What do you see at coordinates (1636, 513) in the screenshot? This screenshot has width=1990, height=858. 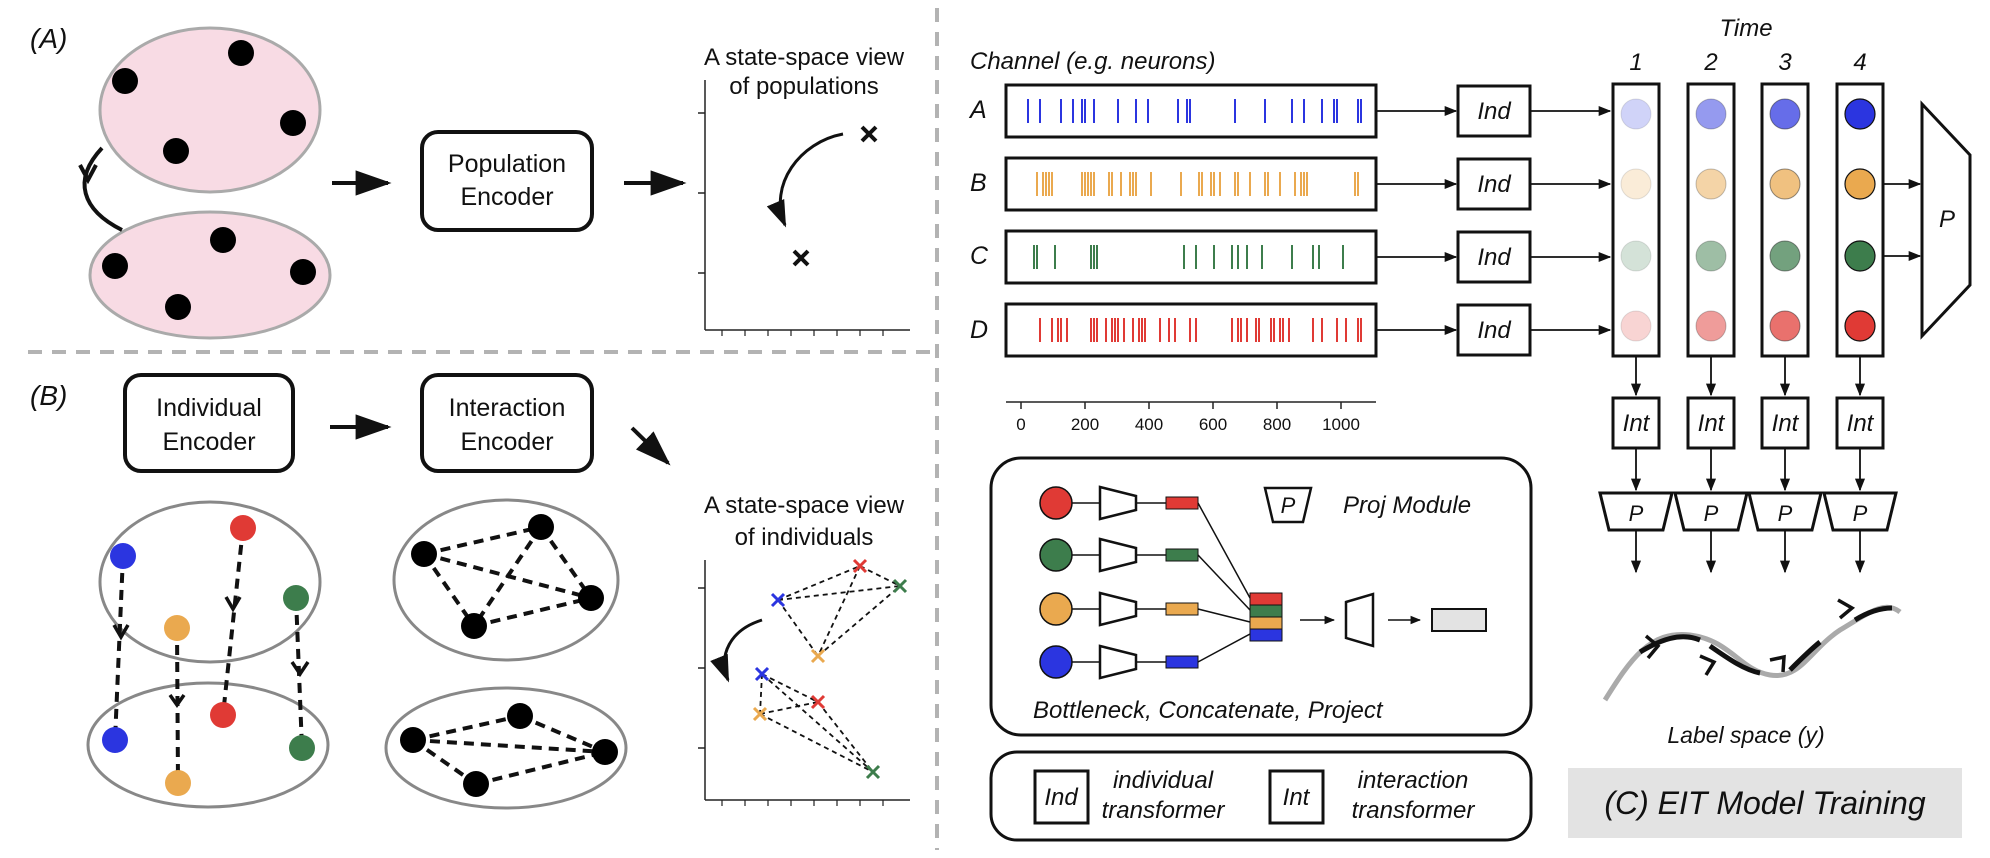 I see `p-label-1: P` at bounding box center [1636, 513].